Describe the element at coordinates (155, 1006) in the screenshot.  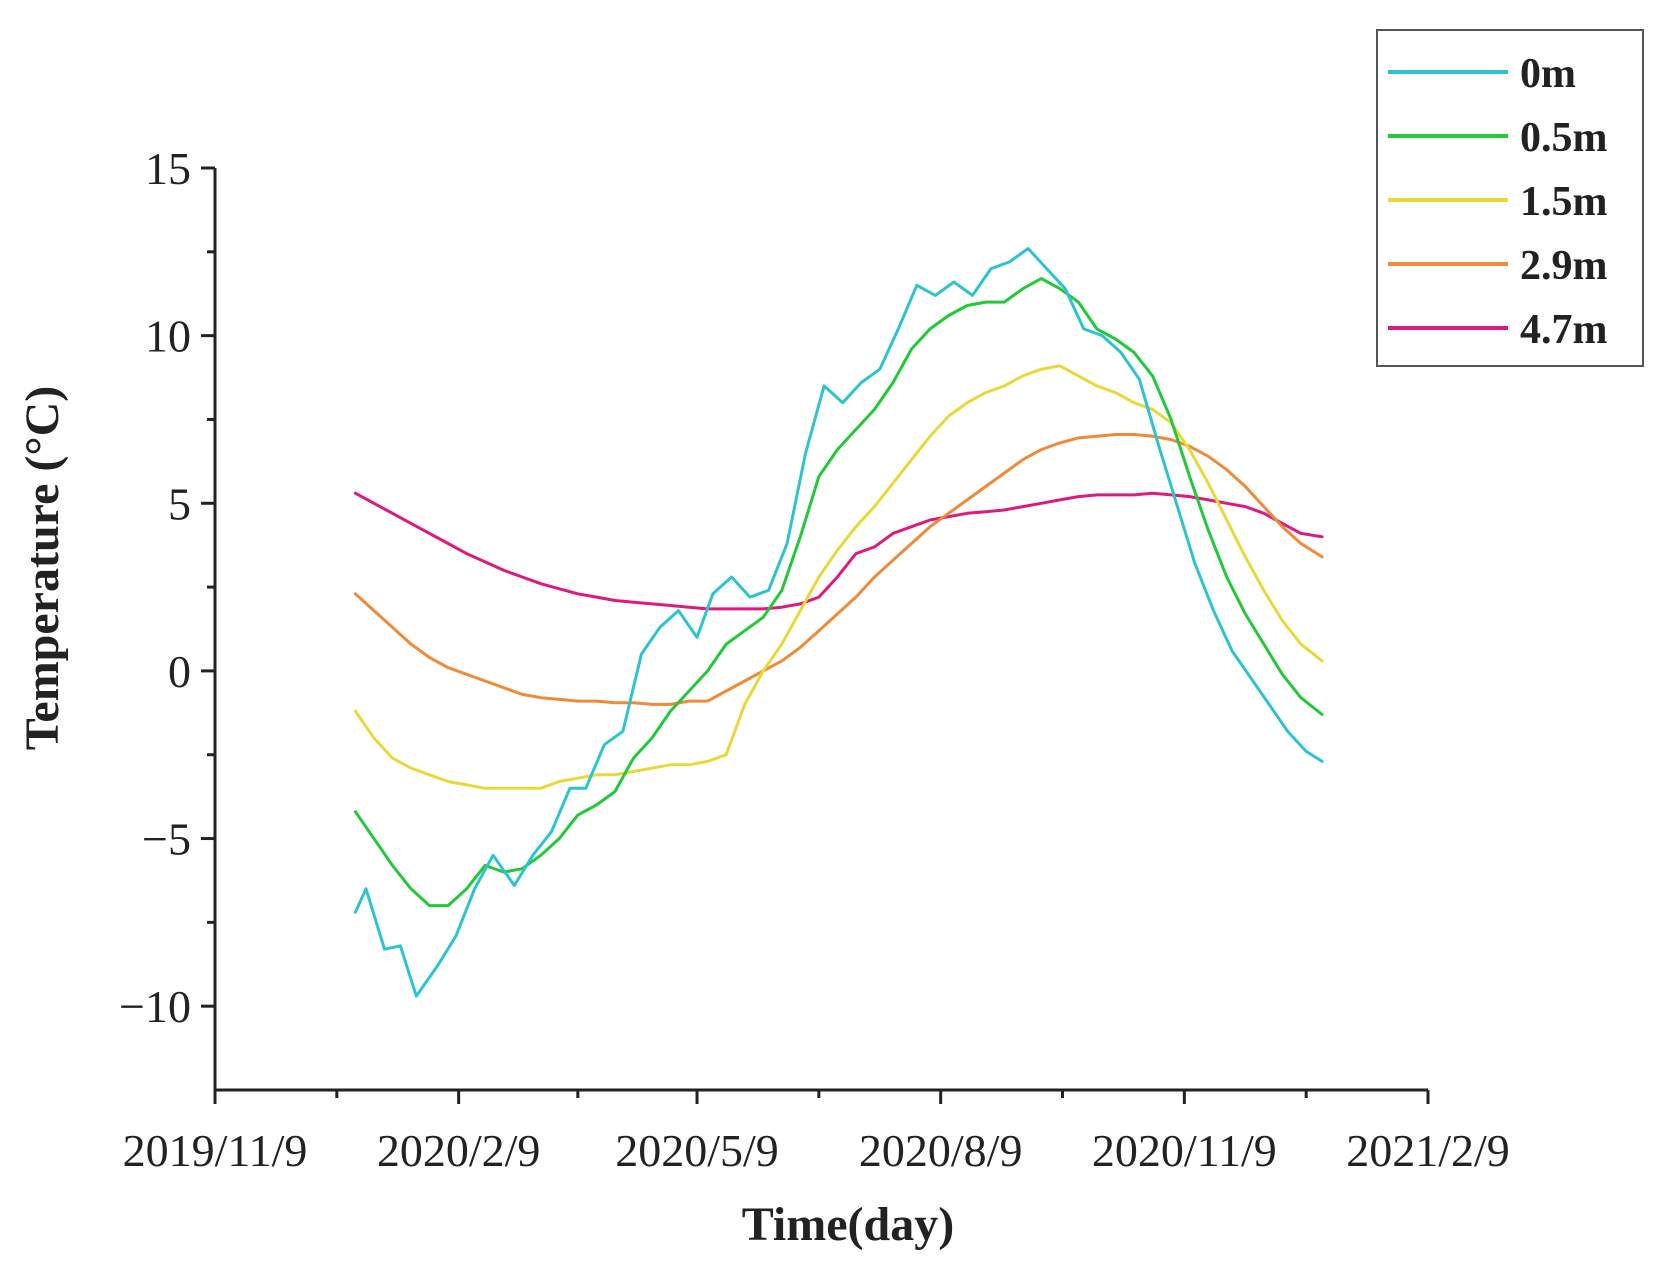
I see `y-tick-label: −10` at that location.